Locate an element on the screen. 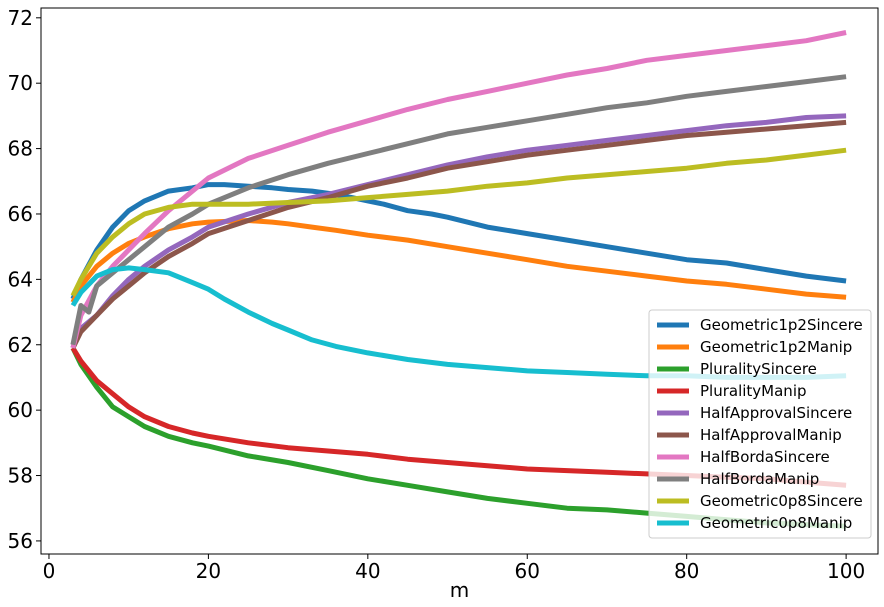  x-tick-label: 60 is located at coordinates (527, 571).